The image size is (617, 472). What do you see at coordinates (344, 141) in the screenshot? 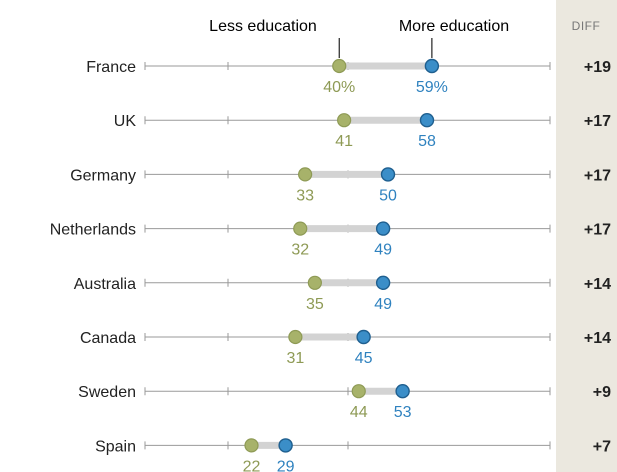
I see `value-label-less: 41` at bounding box center [344, 141].